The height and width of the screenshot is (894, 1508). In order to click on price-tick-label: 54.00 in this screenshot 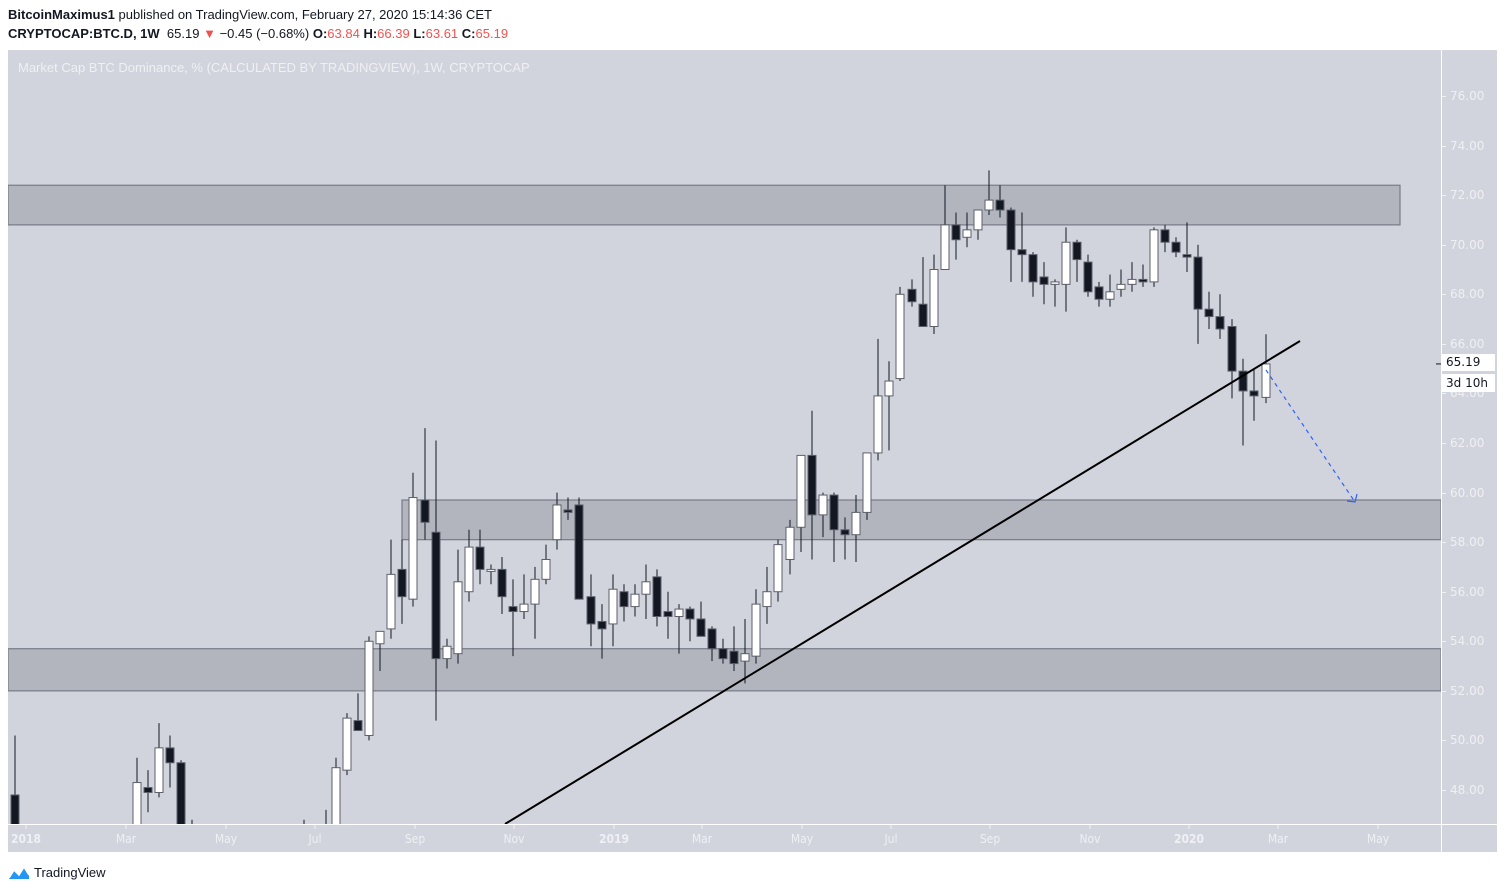, I will do `click(1463, 641)`.